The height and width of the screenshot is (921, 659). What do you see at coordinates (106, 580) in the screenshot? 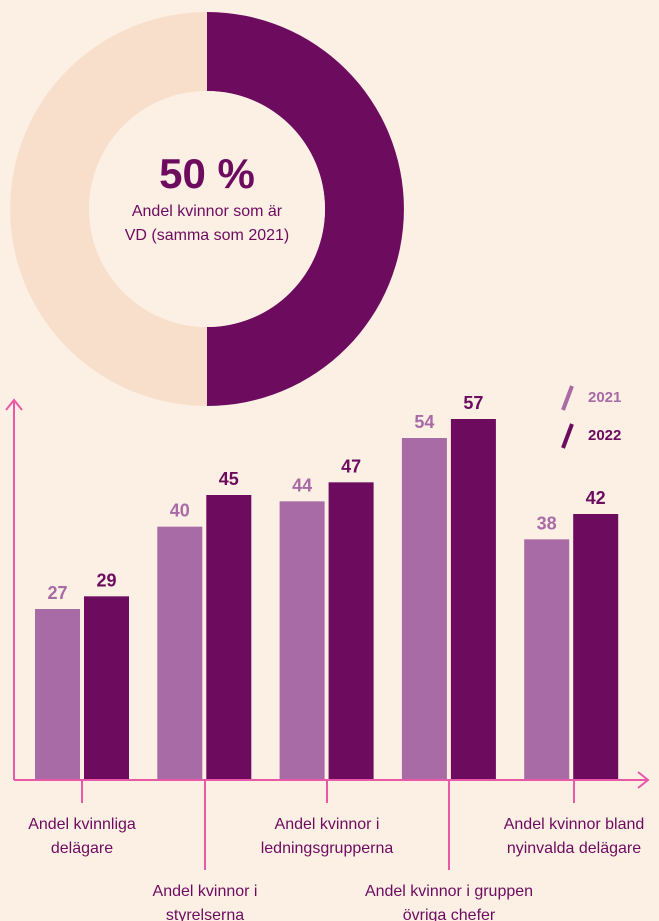
I see `bar-value-label: 29` at bounding box center [106, 580].